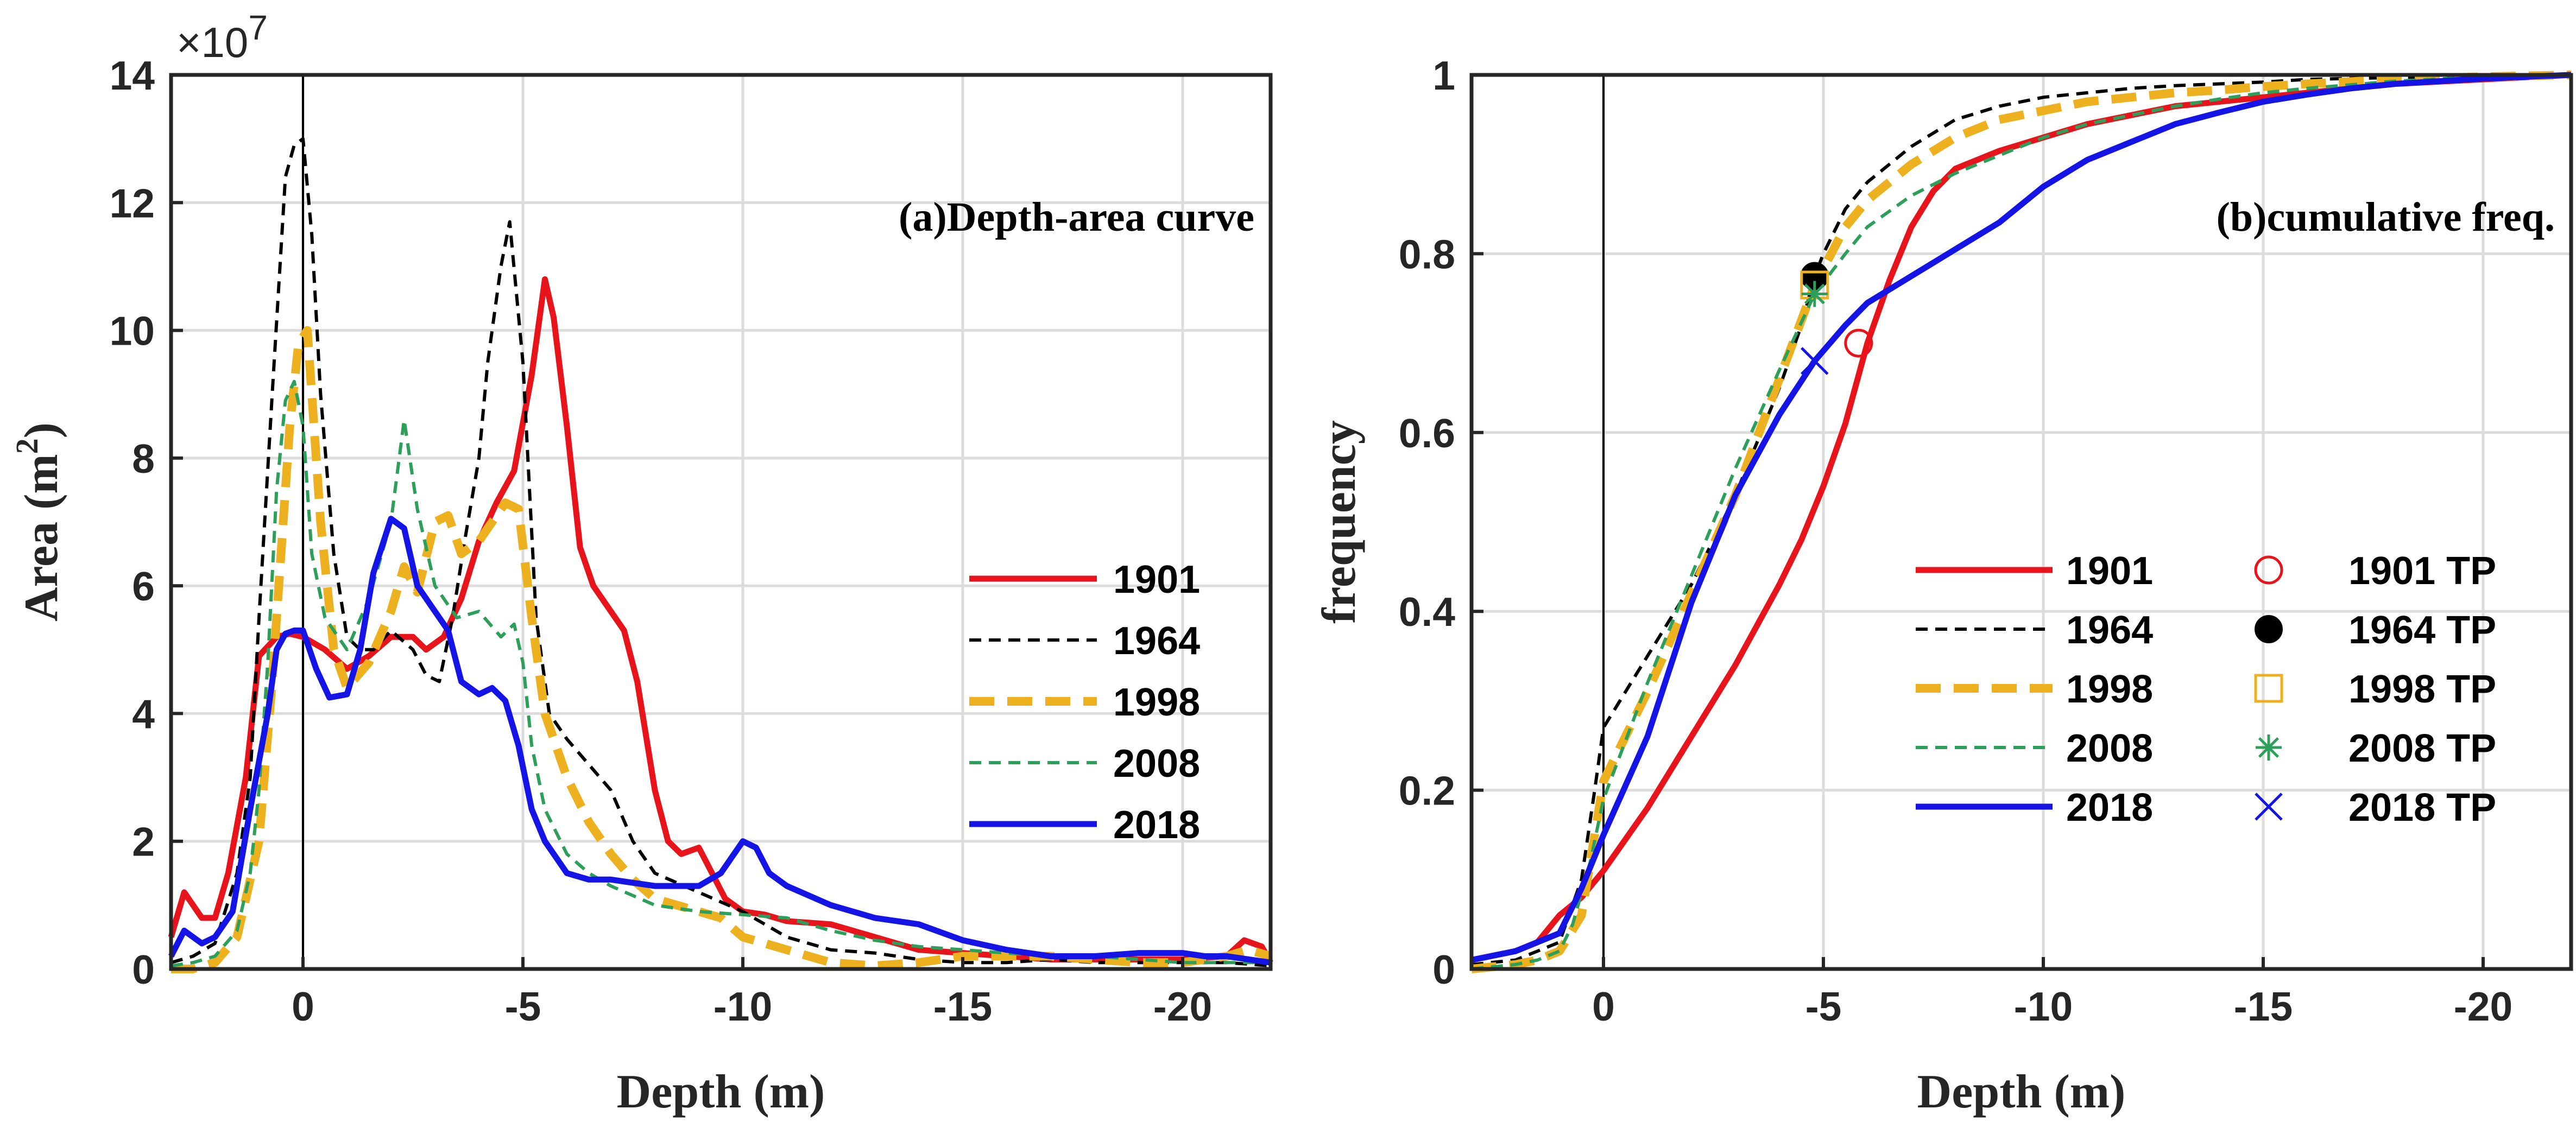 This screenshot has width=2576, height=1134. I want to click on y-tick-label: 1, so click(1443, 75).